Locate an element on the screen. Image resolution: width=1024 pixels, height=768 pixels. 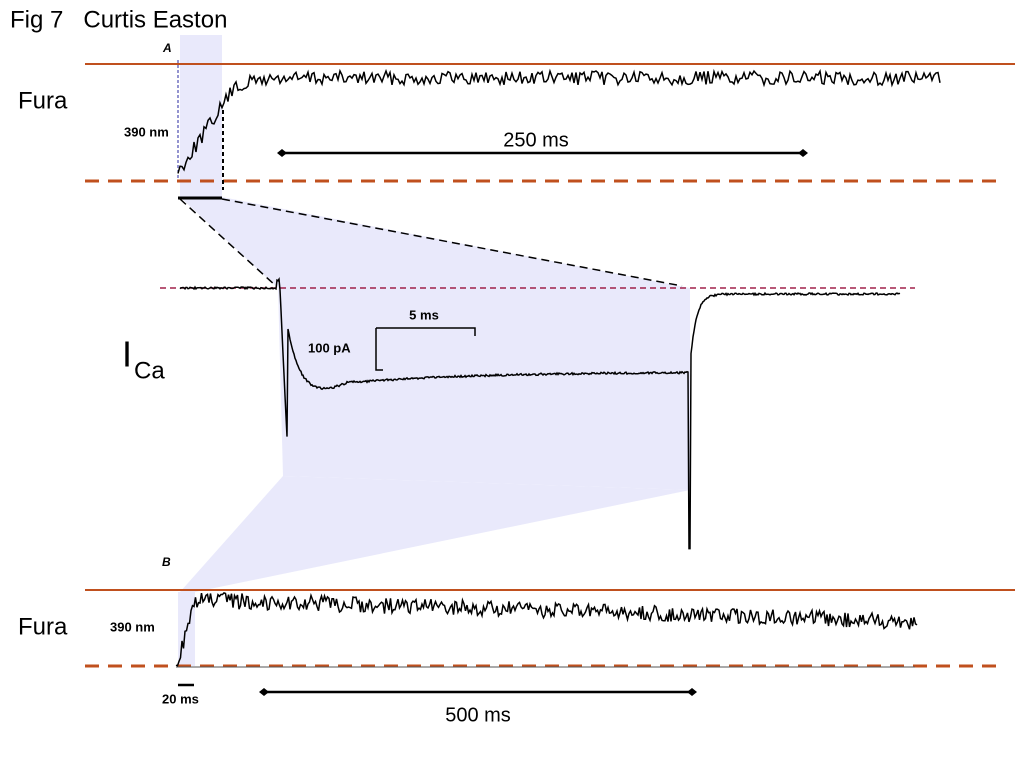
trace-b is located at coordinates (546, 629).